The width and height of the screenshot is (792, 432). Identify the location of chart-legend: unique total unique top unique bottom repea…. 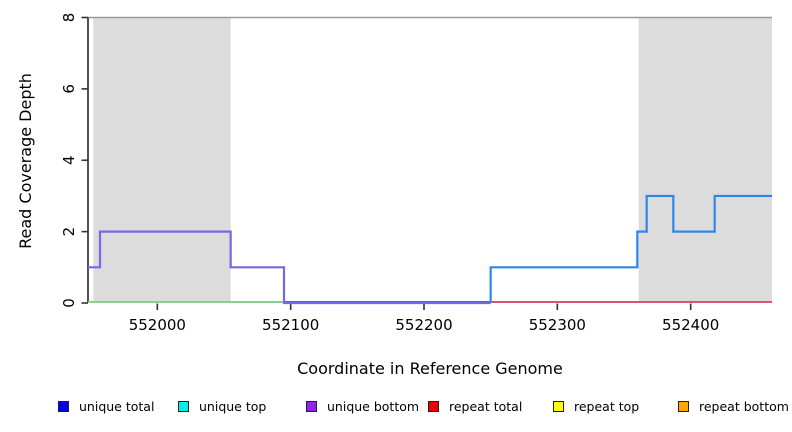
(396, 409).